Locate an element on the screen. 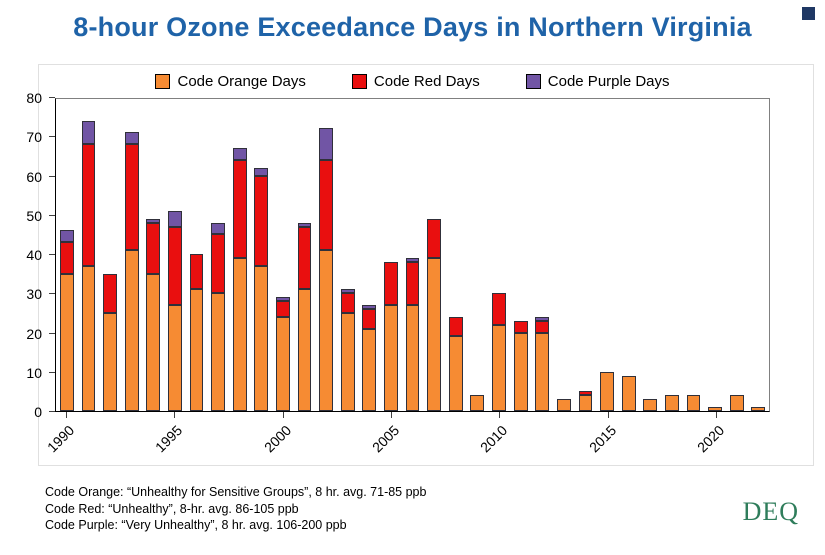 The image size is (825, 555). bar-group-2007 is located at coordinates (434, 255).